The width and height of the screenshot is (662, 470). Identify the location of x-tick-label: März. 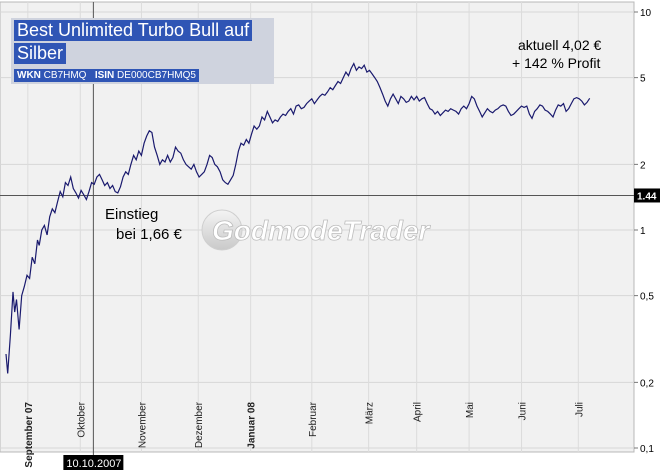
(370, 413).